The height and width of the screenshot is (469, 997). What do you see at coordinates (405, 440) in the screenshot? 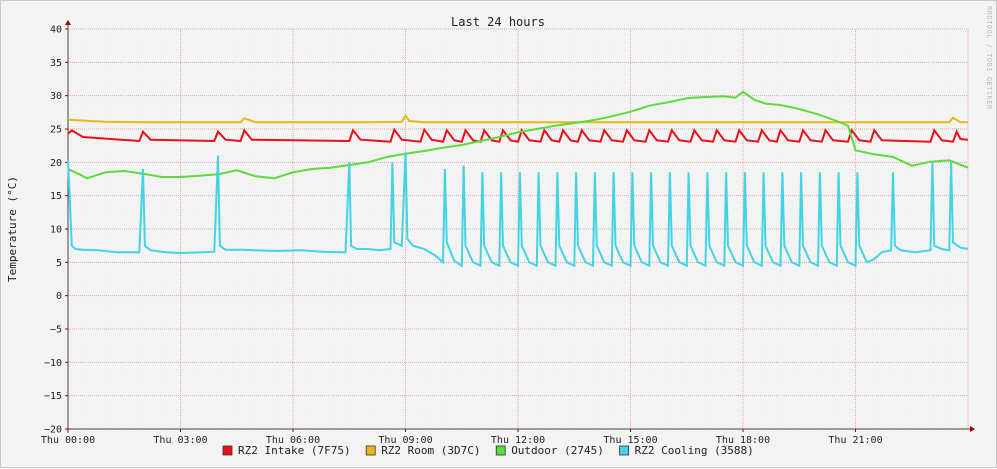
I see `x-tick-label: Thu 09:00` at bounding box center [405, 440].